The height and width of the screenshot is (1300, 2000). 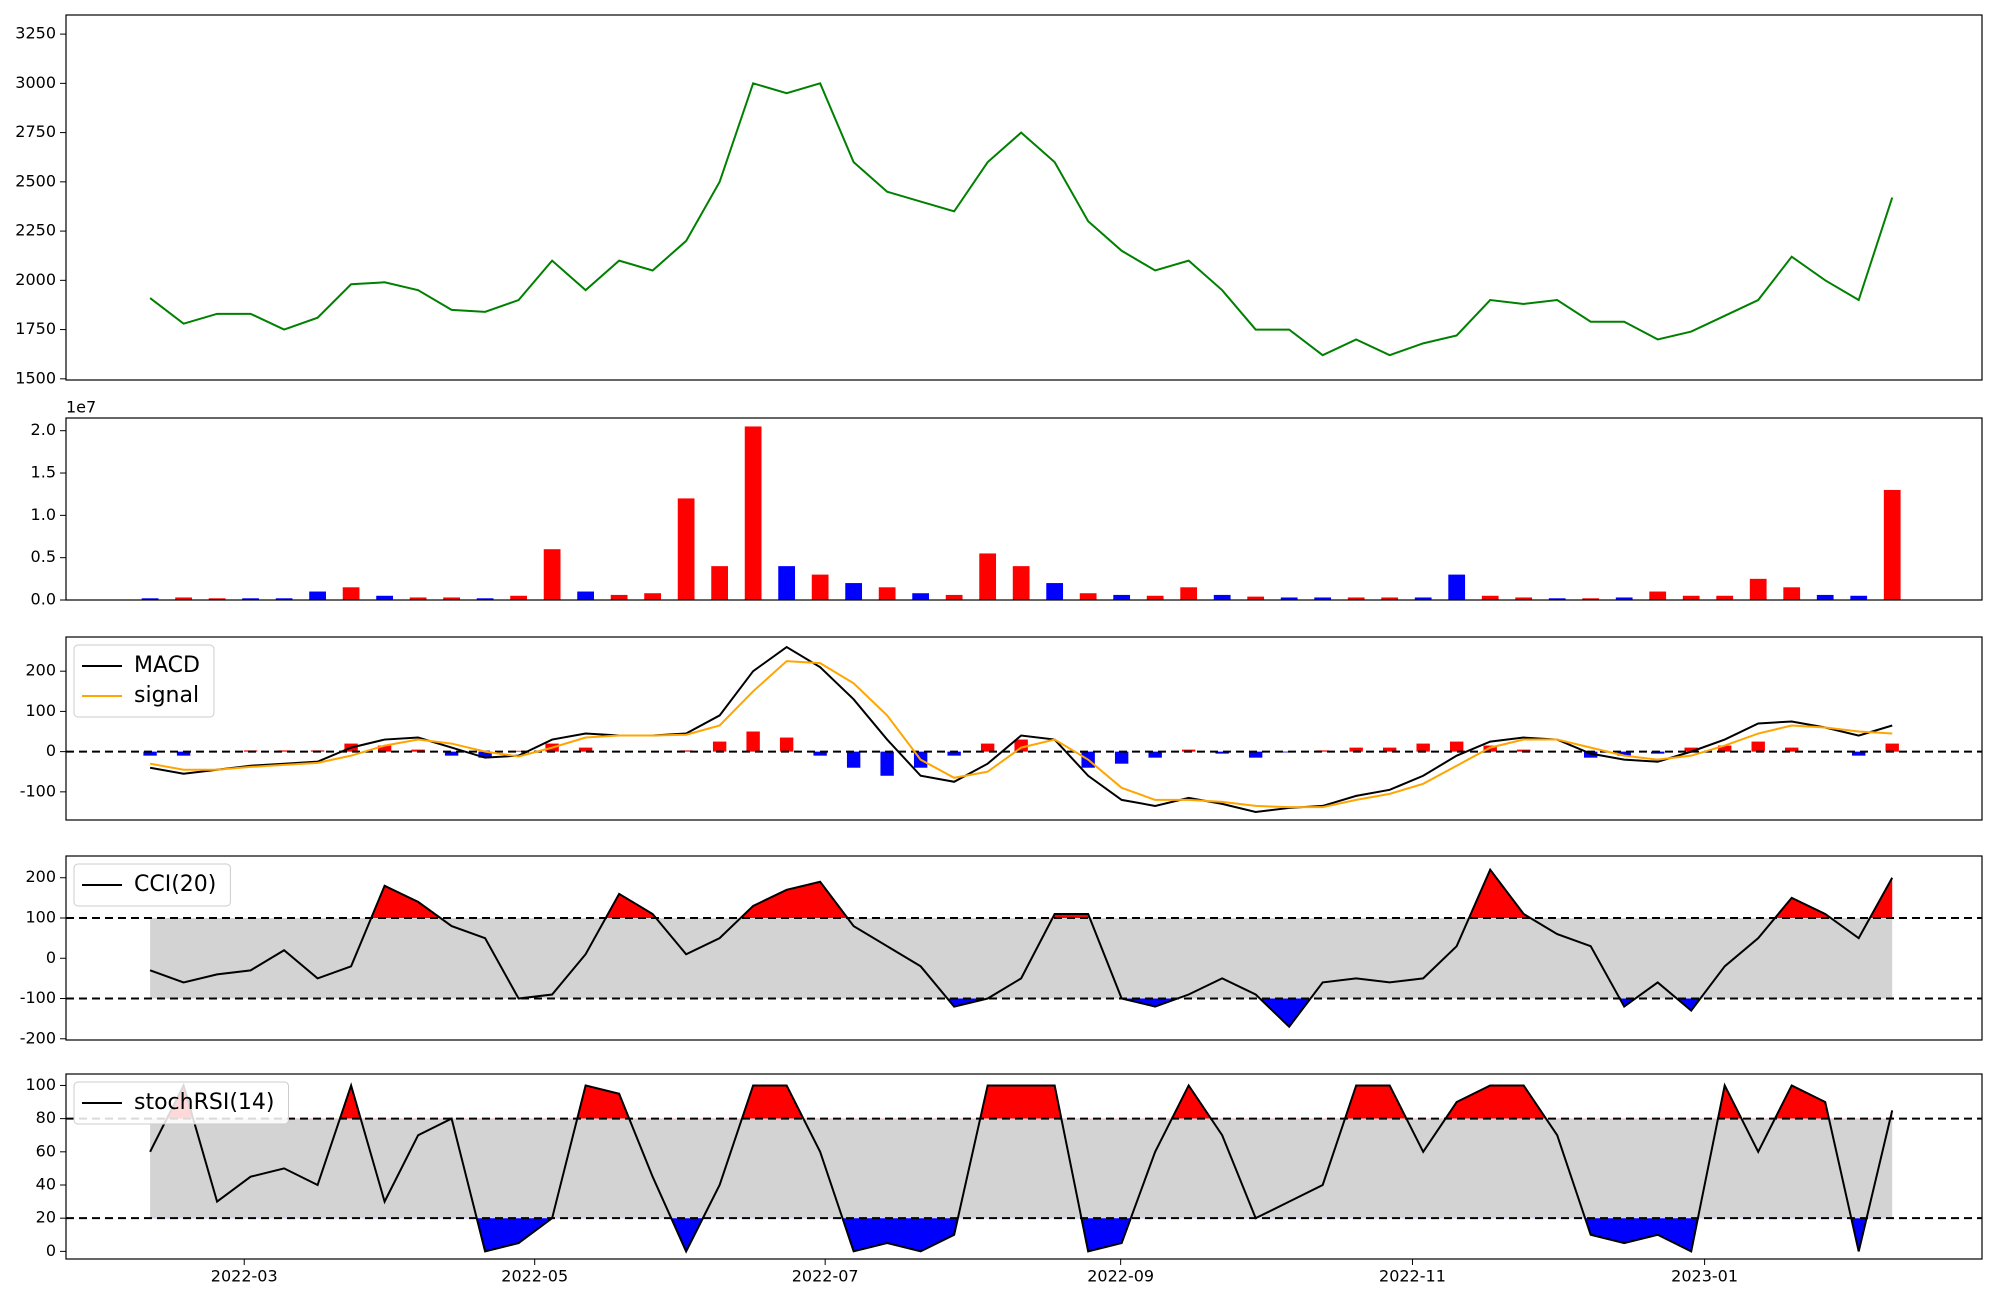 What do you see at coordinates (1412, 1276) in the screenshot?
I see `x-tick-label: 2022-11` at bounding box center [1412, 1276].